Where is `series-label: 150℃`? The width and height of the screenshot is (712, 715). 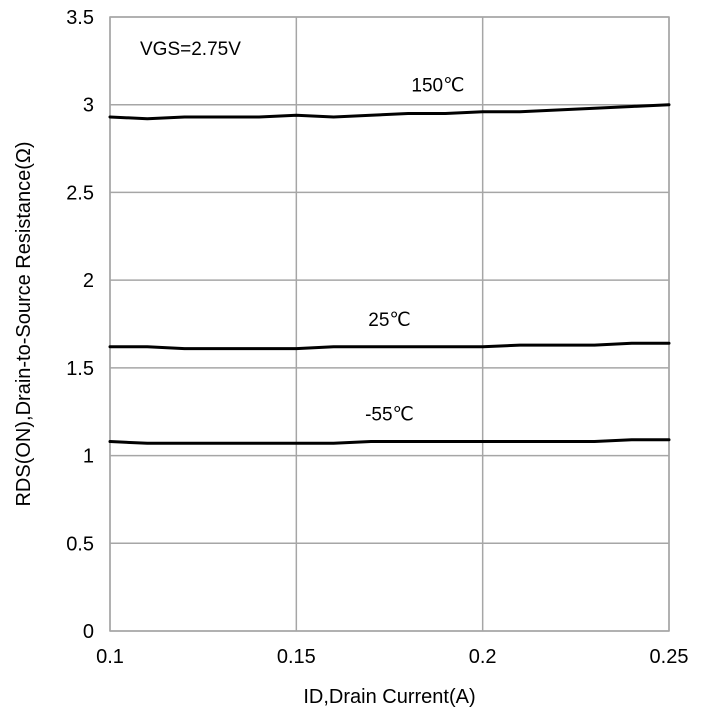 series-label: 150℃ is located at coordinates (437, 85).